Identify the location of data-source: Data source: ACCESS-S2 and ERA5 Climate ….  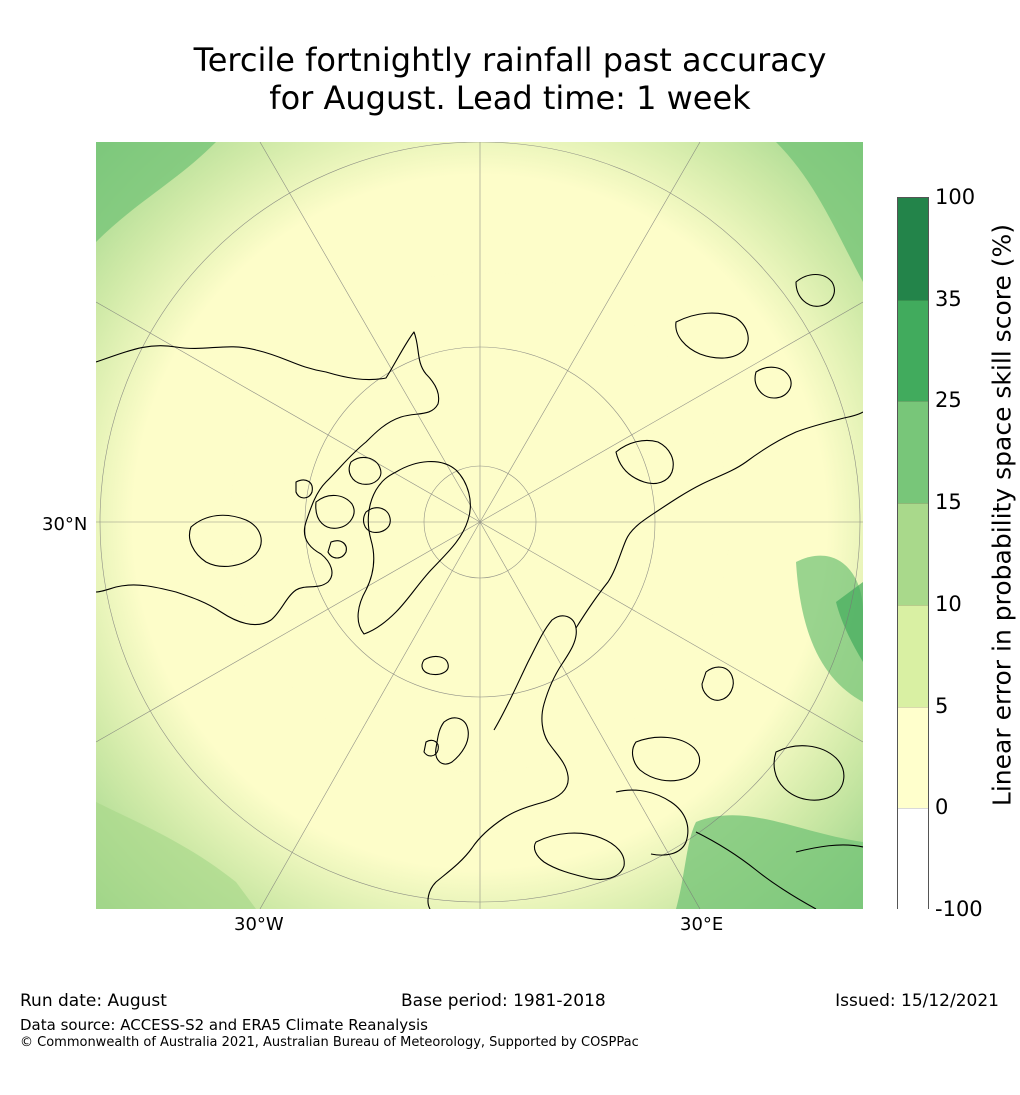
(224, 1025).